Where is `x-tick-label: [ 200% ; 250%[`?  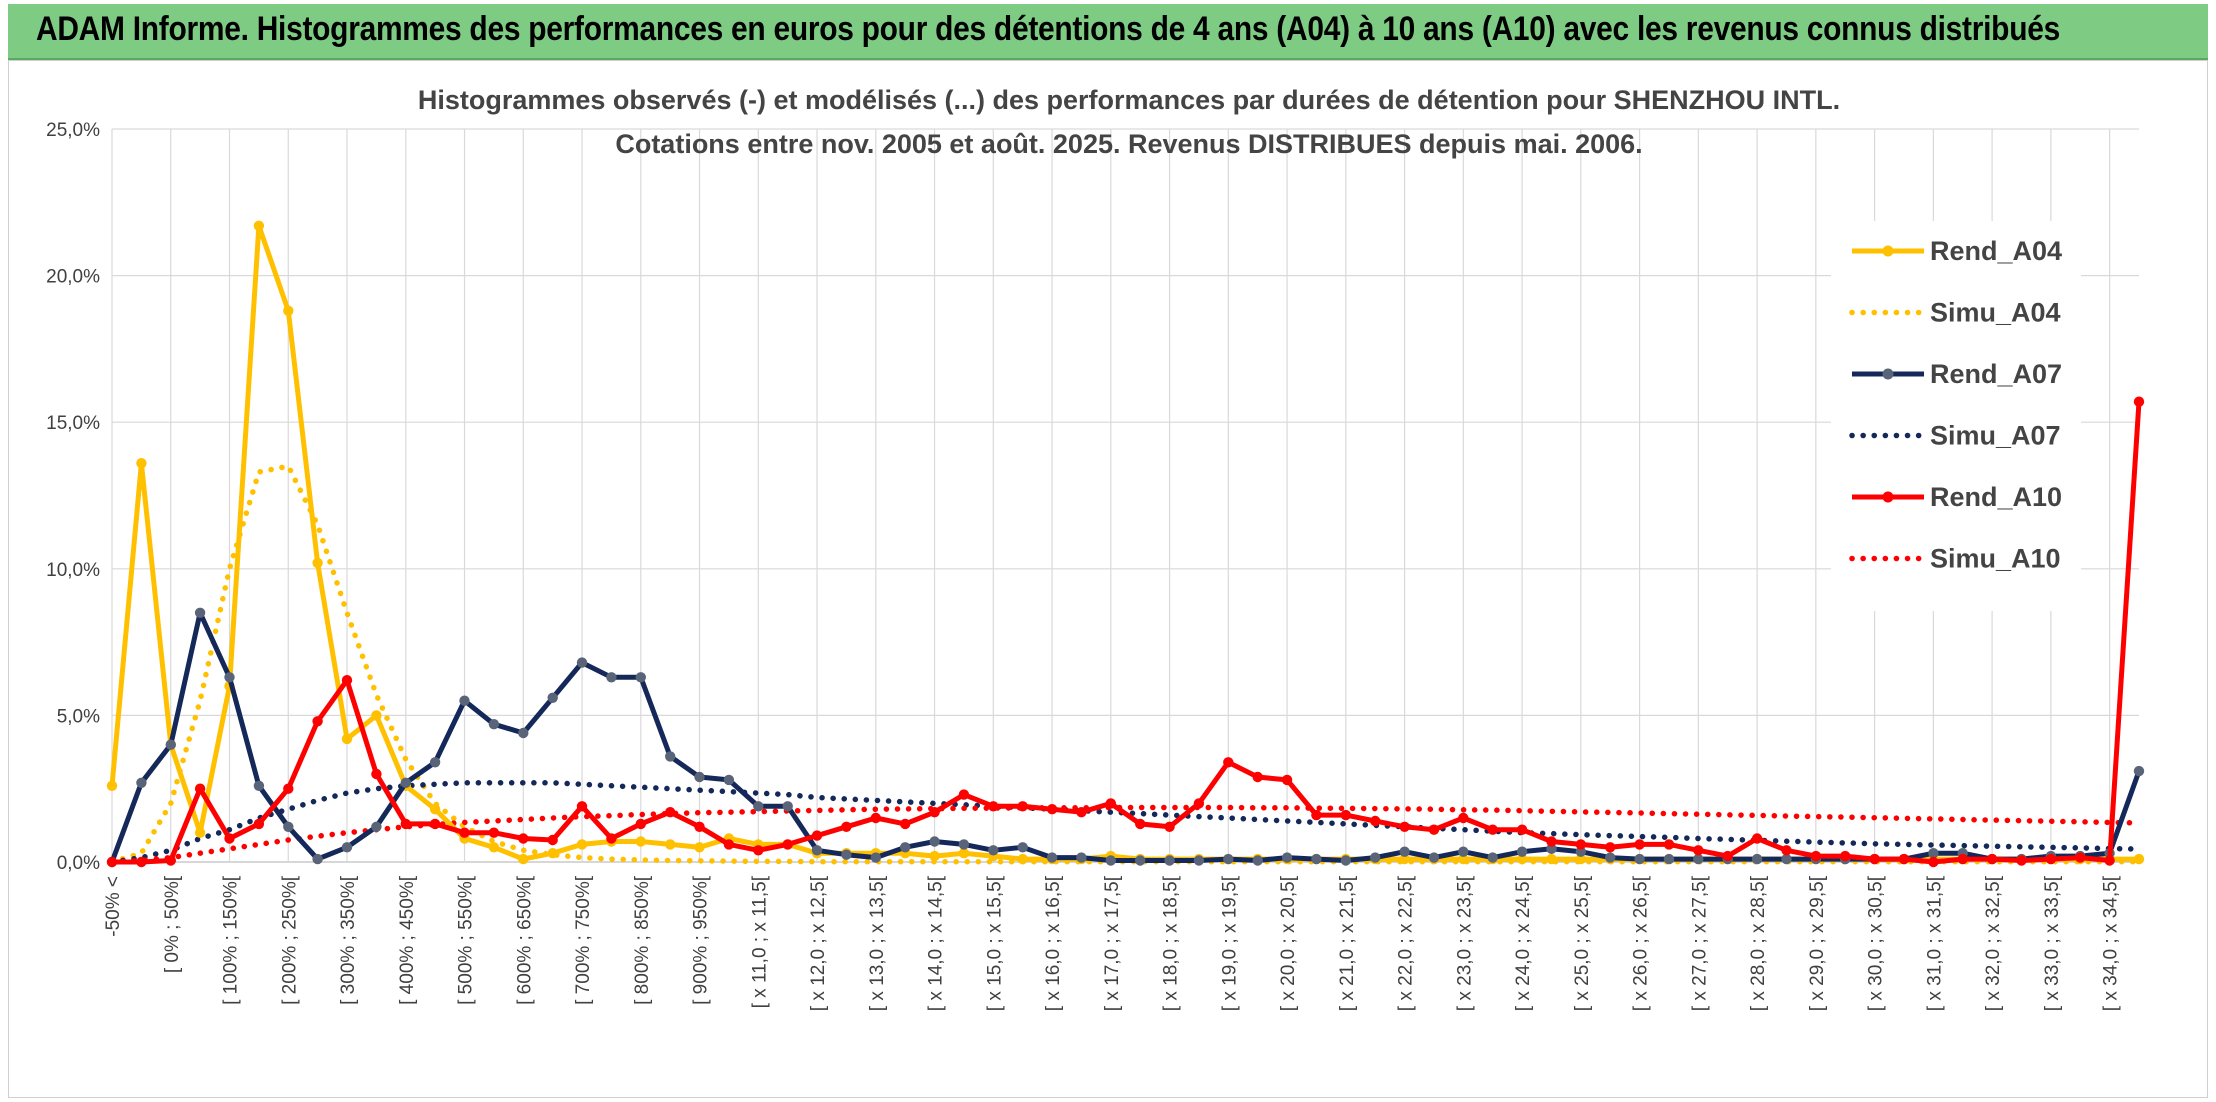 x-tick-label: [ 200% ; 250%[ is located at coordinates (289, 940).